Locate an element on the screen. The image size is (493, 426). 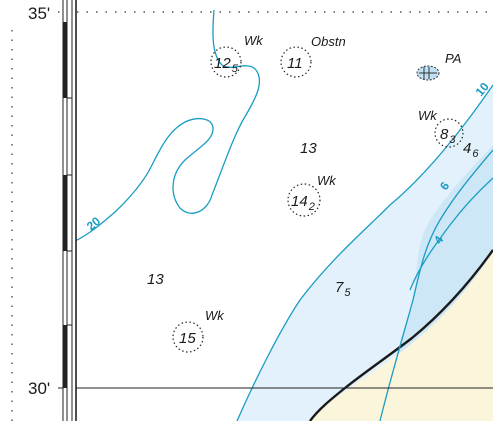
danger-circle-s2 is located at coordinates (296, 62).